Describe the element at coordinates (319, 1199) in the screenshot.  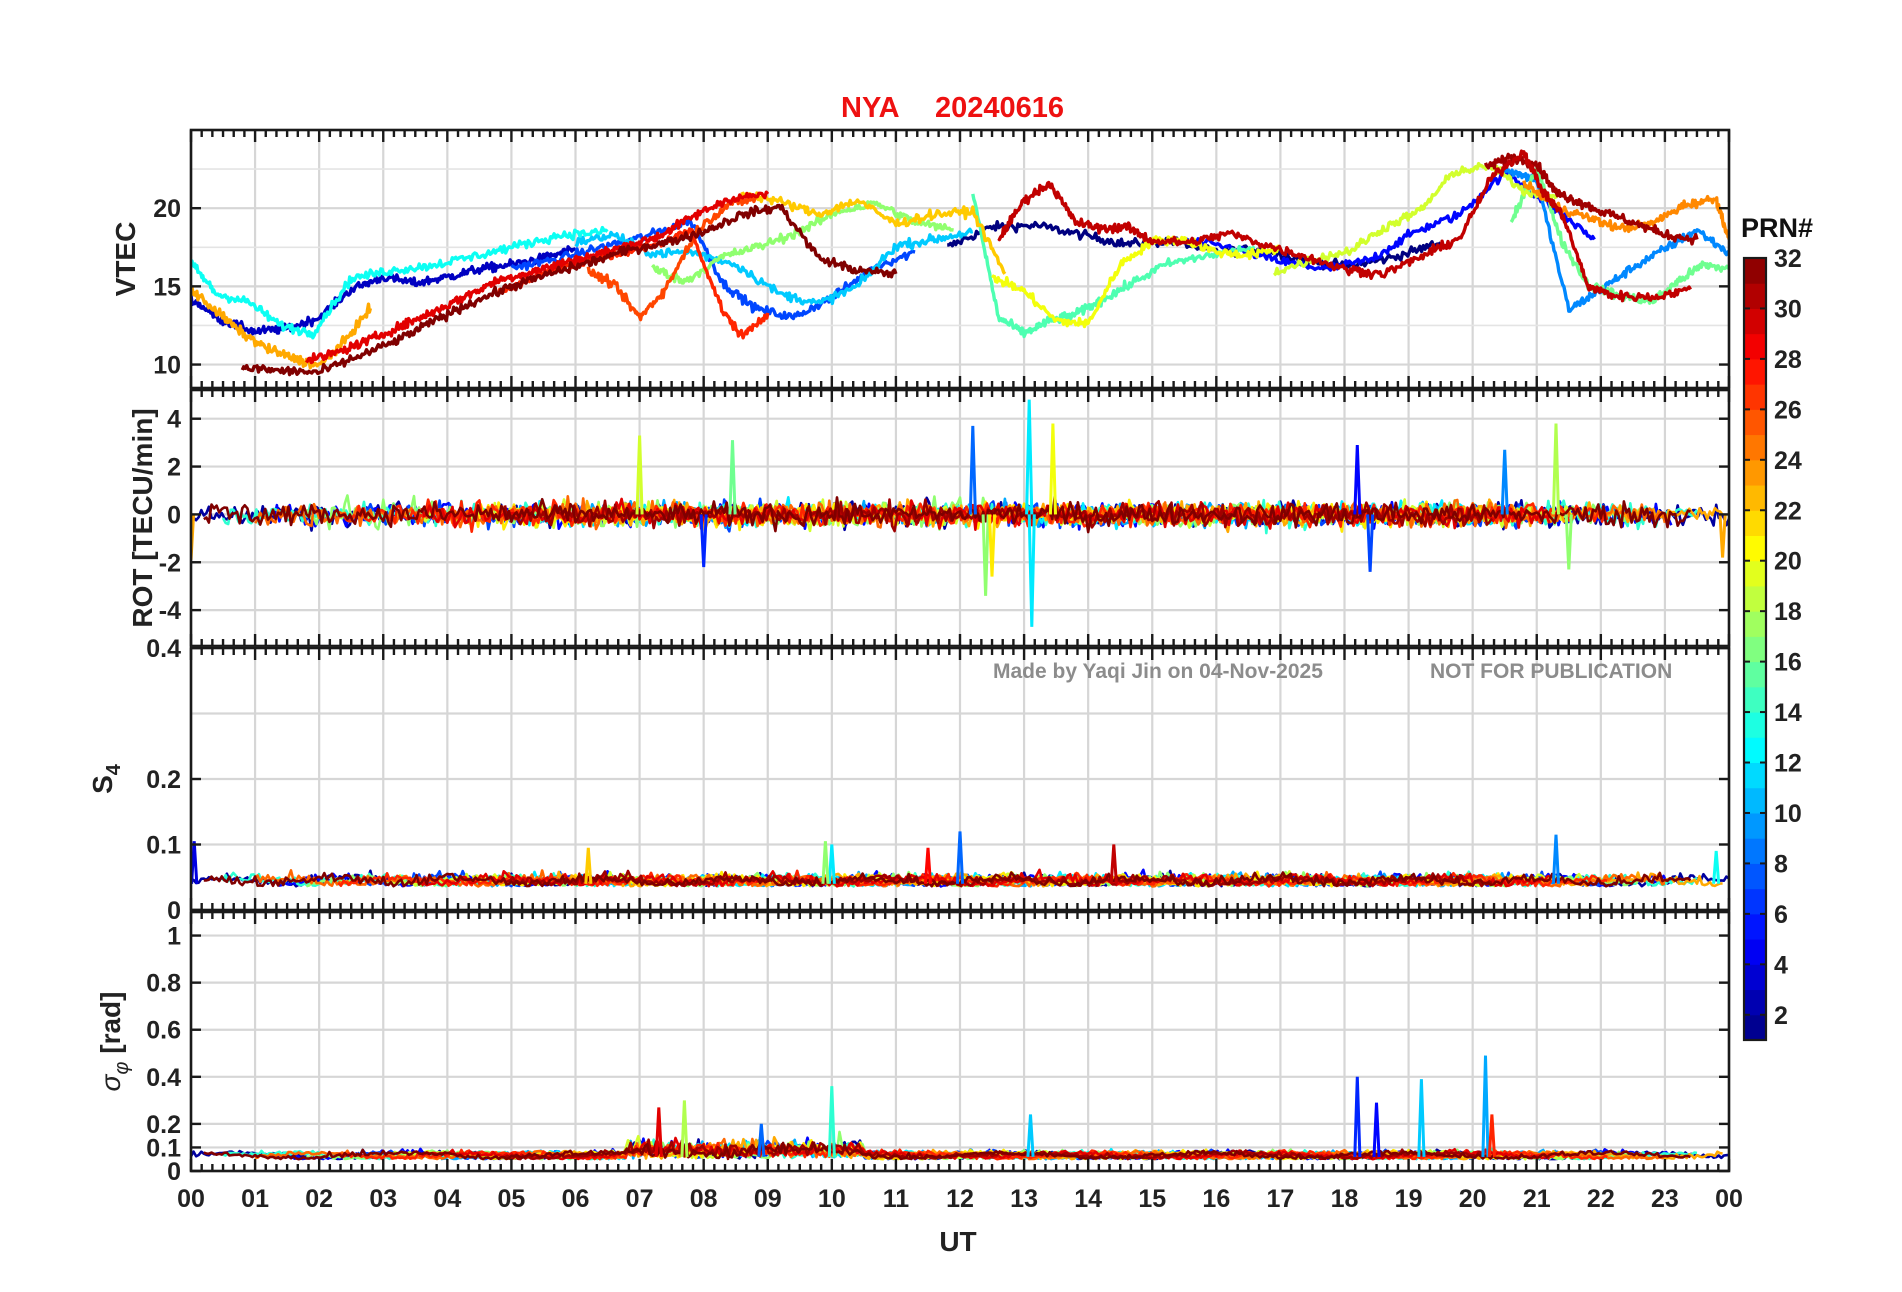
I see `x-tick-label: 02` at that location.